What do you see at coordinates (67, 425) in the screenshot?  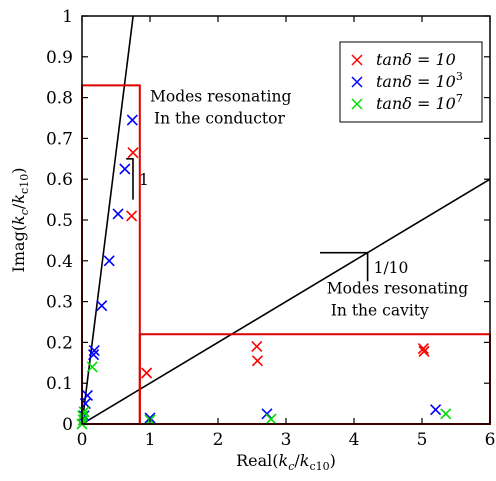 I see `y-tick-label: 0` at bounding box center [67, 425].